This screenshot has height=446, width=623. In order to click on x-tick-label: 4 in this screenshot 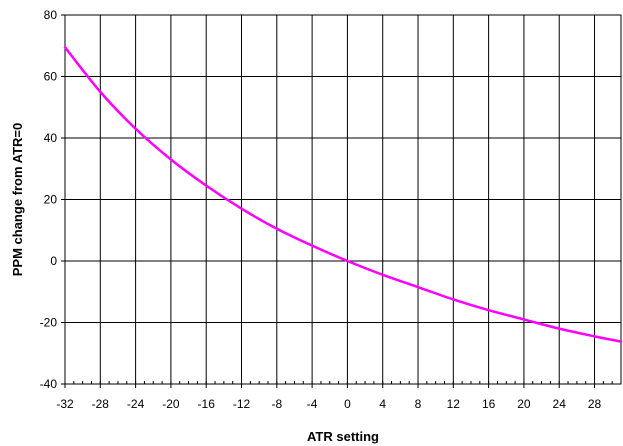, I will do `click(382, 404)`.